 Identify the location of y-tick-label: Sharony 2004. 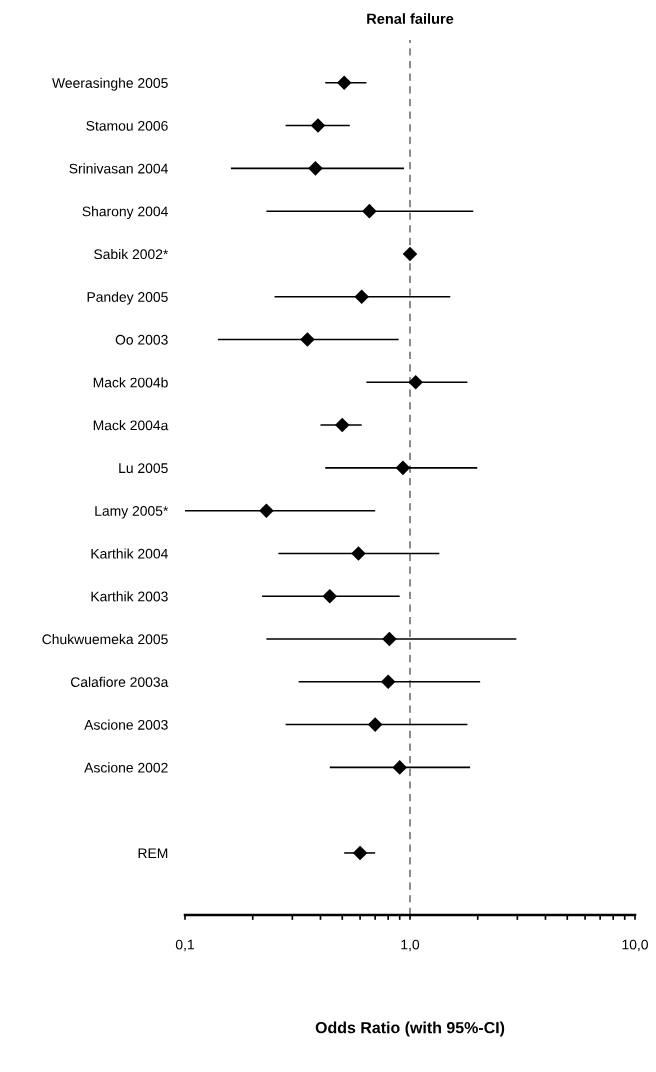
(125, 213).